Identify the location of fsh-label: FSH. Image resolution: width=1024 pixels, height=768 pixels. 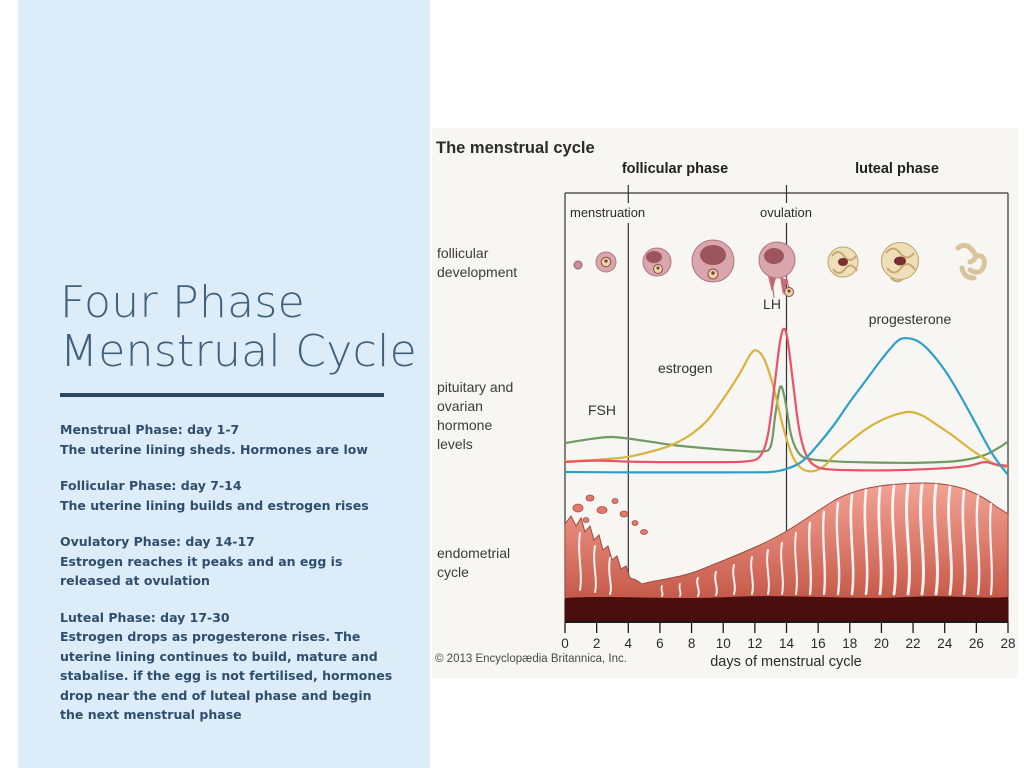
(602, 410).